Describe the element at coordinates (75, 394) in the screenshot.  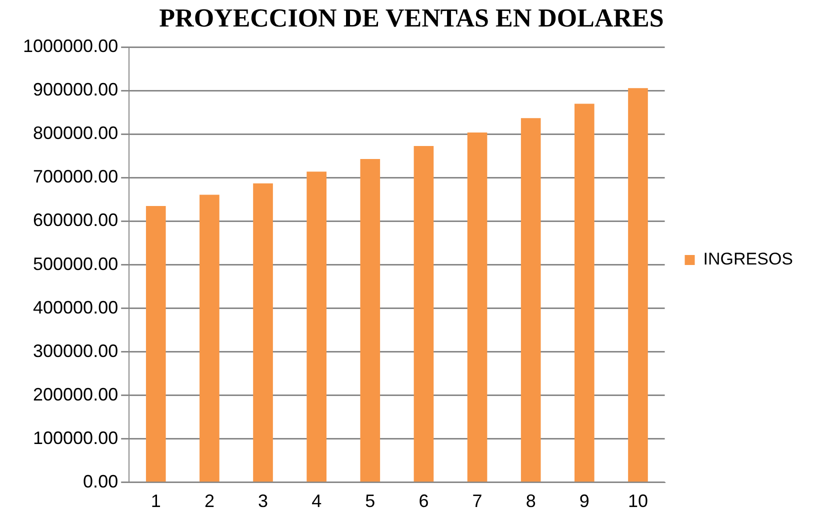
I see `y-tick-label: 200000.00` at that location.